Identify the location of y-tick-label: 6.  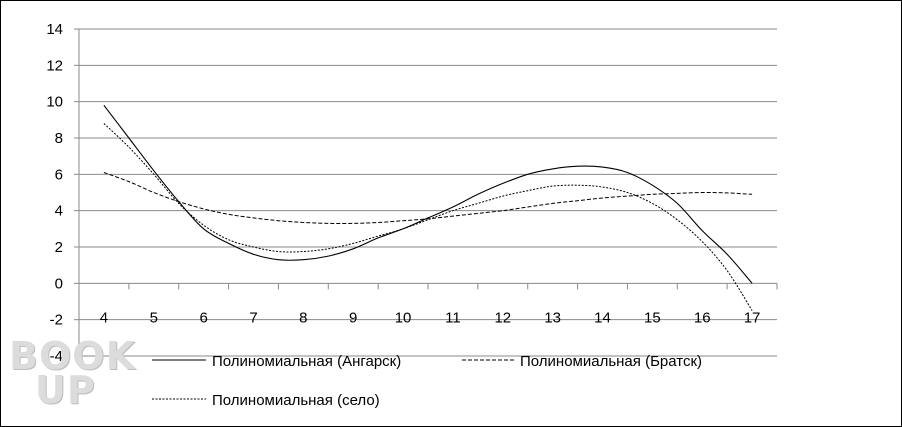
(59, 174).